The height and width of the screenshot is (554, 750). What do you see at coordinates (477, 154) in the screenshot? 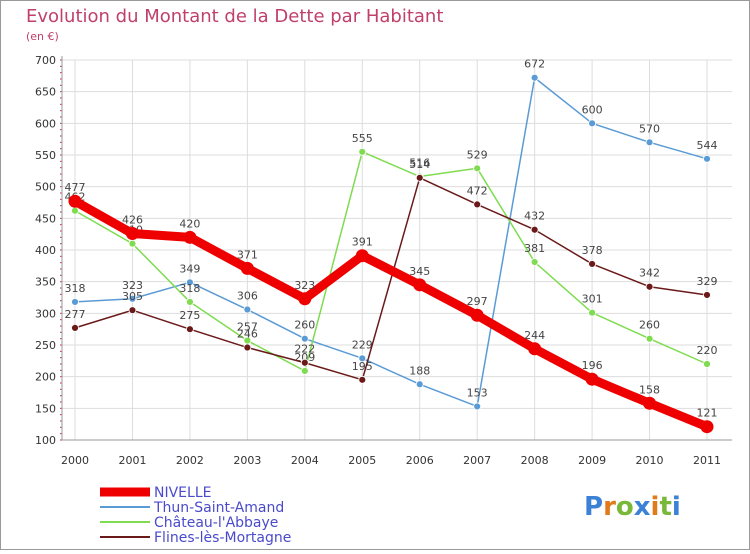
I see `data-label: 529` at bounding box center [477, 154].